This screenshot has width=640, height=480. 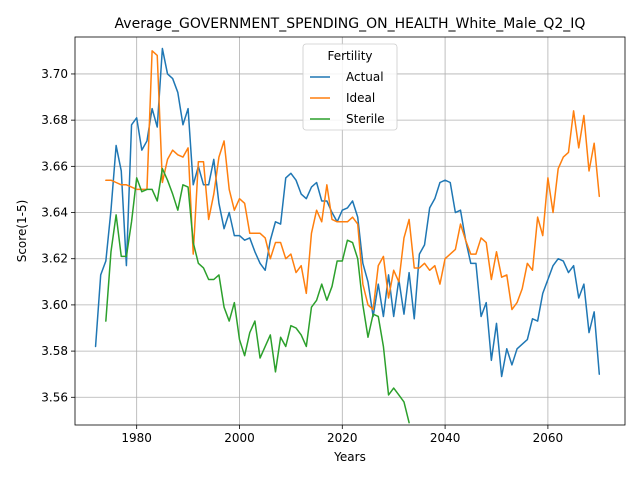 I want to click on y-tick-label: 3.60, so click(x=54, y=305).